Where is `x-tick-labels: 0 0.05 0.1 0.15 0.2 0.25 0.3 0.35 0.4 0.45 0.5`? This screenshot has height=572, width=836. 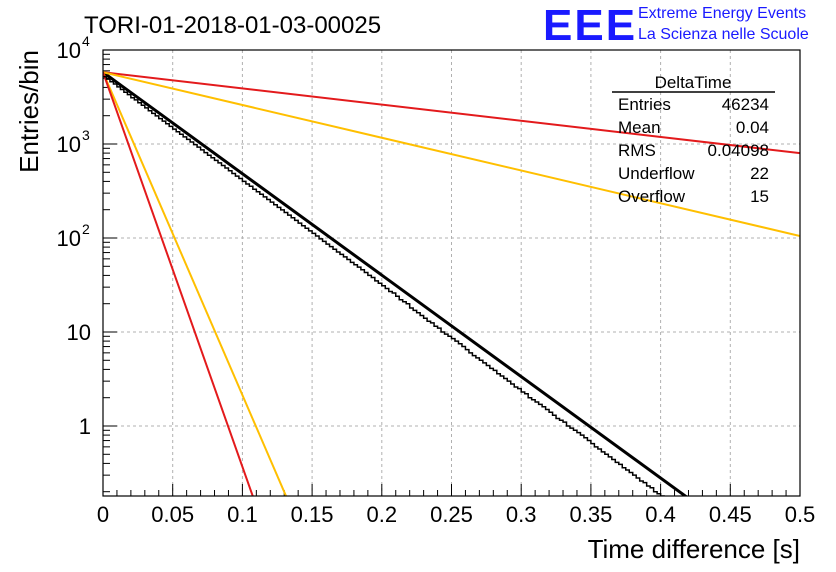
x-tick-labels: 0 0.05 0.1 0.15 0.2 0.25 0.3 0.35 0.4 0.45 0.5 is located at coordinates (456, 514).